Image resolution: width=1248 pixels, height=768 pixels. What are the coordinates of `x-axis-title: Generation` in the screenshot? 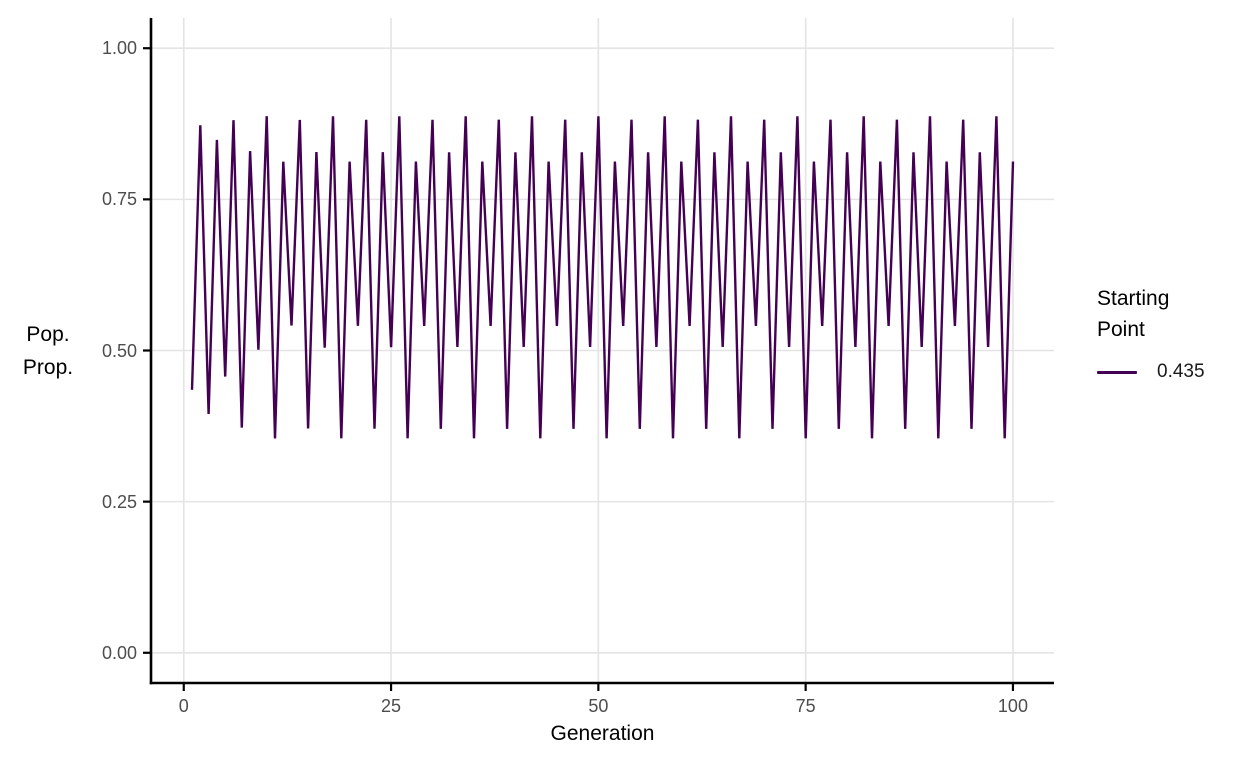 It's located at (602, 733).